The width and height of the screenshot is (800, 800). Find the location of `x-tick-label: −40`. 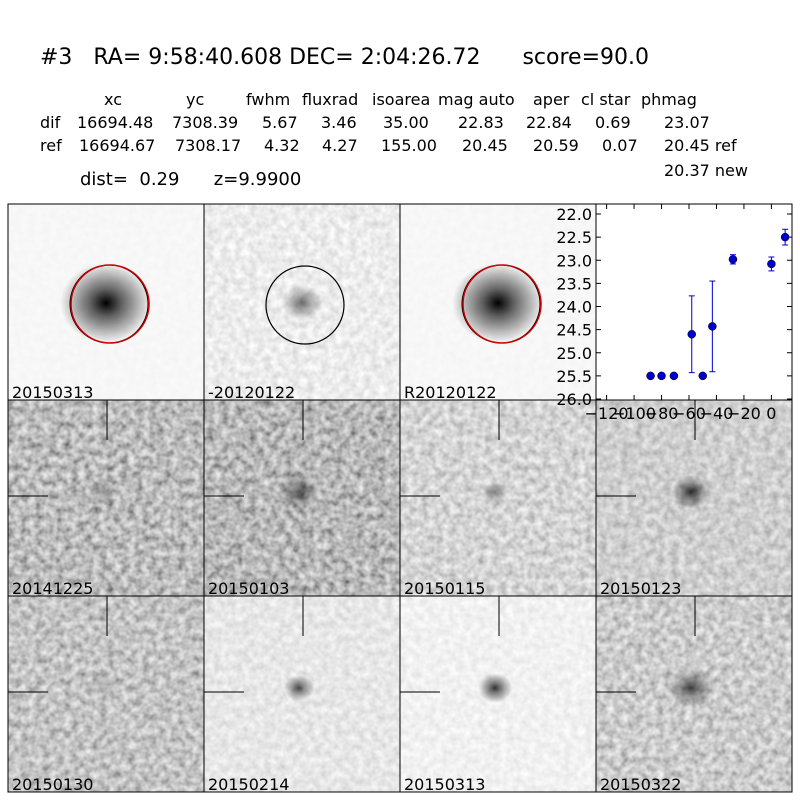

x-tick-label: −40 is located at coordinates (717, 413).